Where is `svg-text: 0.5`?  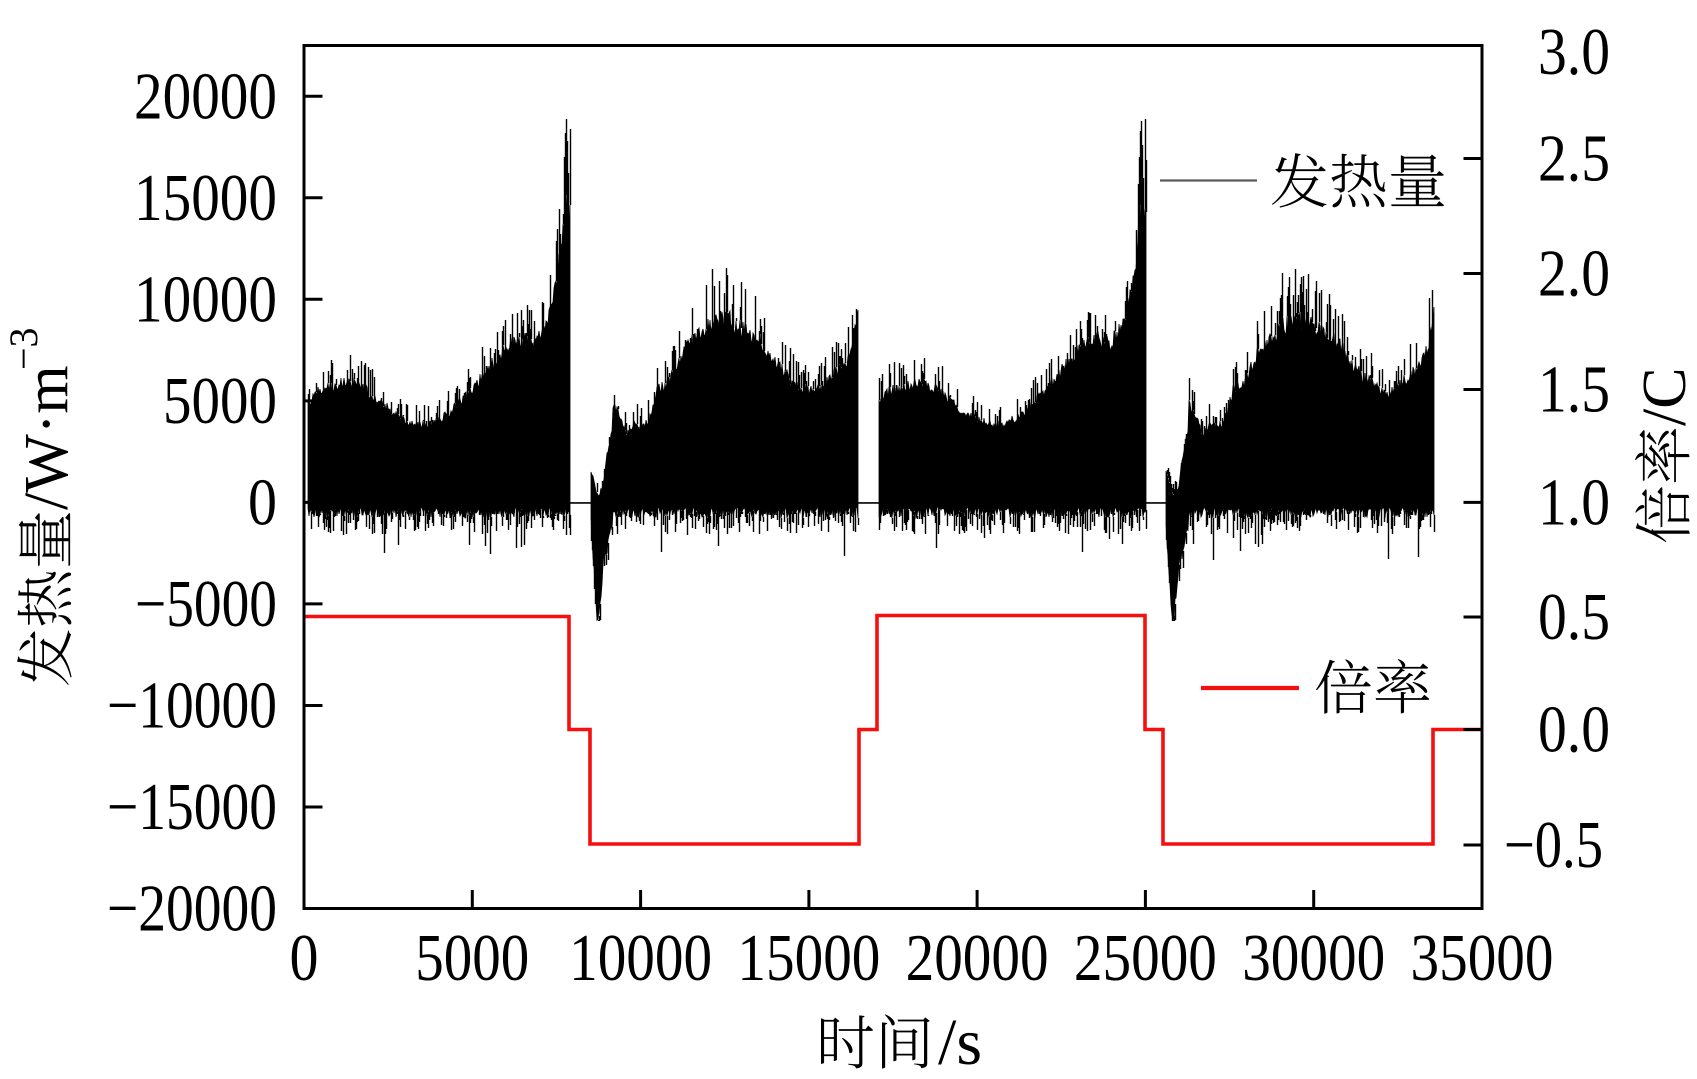
svg-text: 0.5 is located at coordinates (1574, 617).